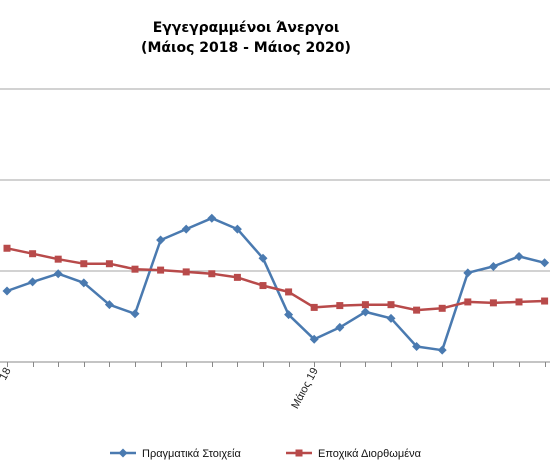 Image resolution: width=550 pixels, height=474 pixels. What do you see at coordinates (276, 364) in the screenshot?
I see `x-axis-ticks` at bounding box center [276, 364].